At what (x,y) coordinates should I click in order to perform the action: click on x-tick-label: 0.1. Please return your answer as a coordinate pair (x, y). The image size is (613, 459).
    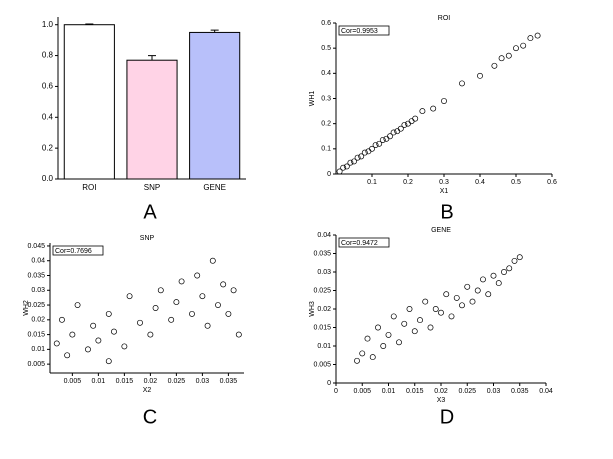
    Looking at the image, I should click on (372, 182).